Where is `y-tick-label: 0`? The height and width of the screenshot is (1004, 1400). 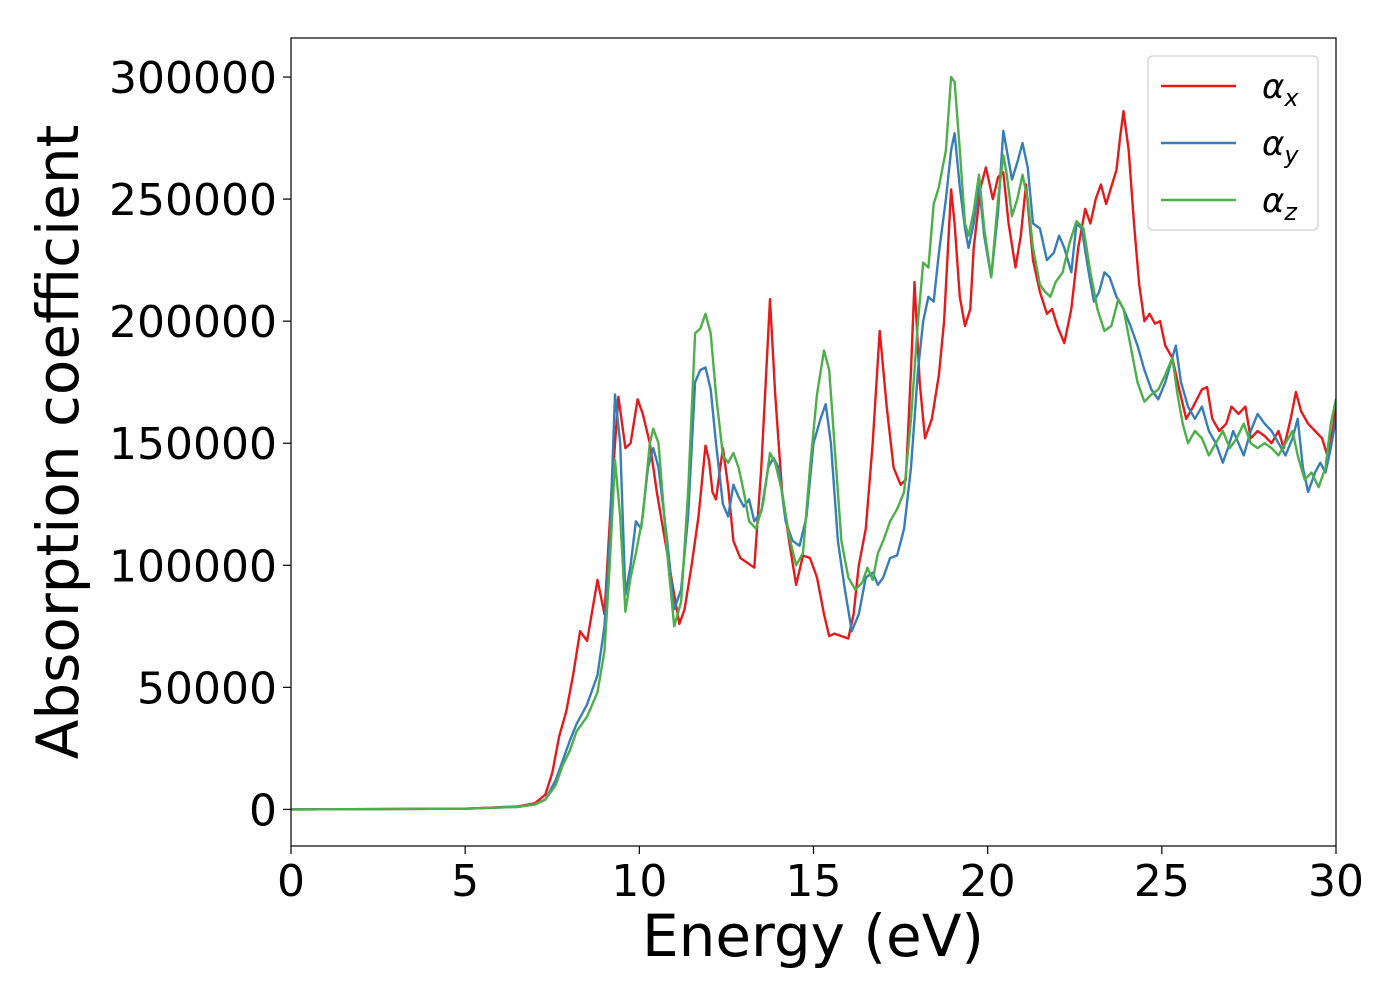
y-tick-label: 0 is located at coordinates (263, 810).